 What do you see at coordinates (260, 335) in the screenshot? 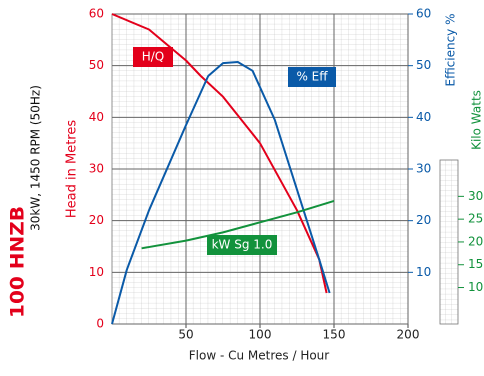
I see `x-tick-label: 100` at bounding box center [260, 335].